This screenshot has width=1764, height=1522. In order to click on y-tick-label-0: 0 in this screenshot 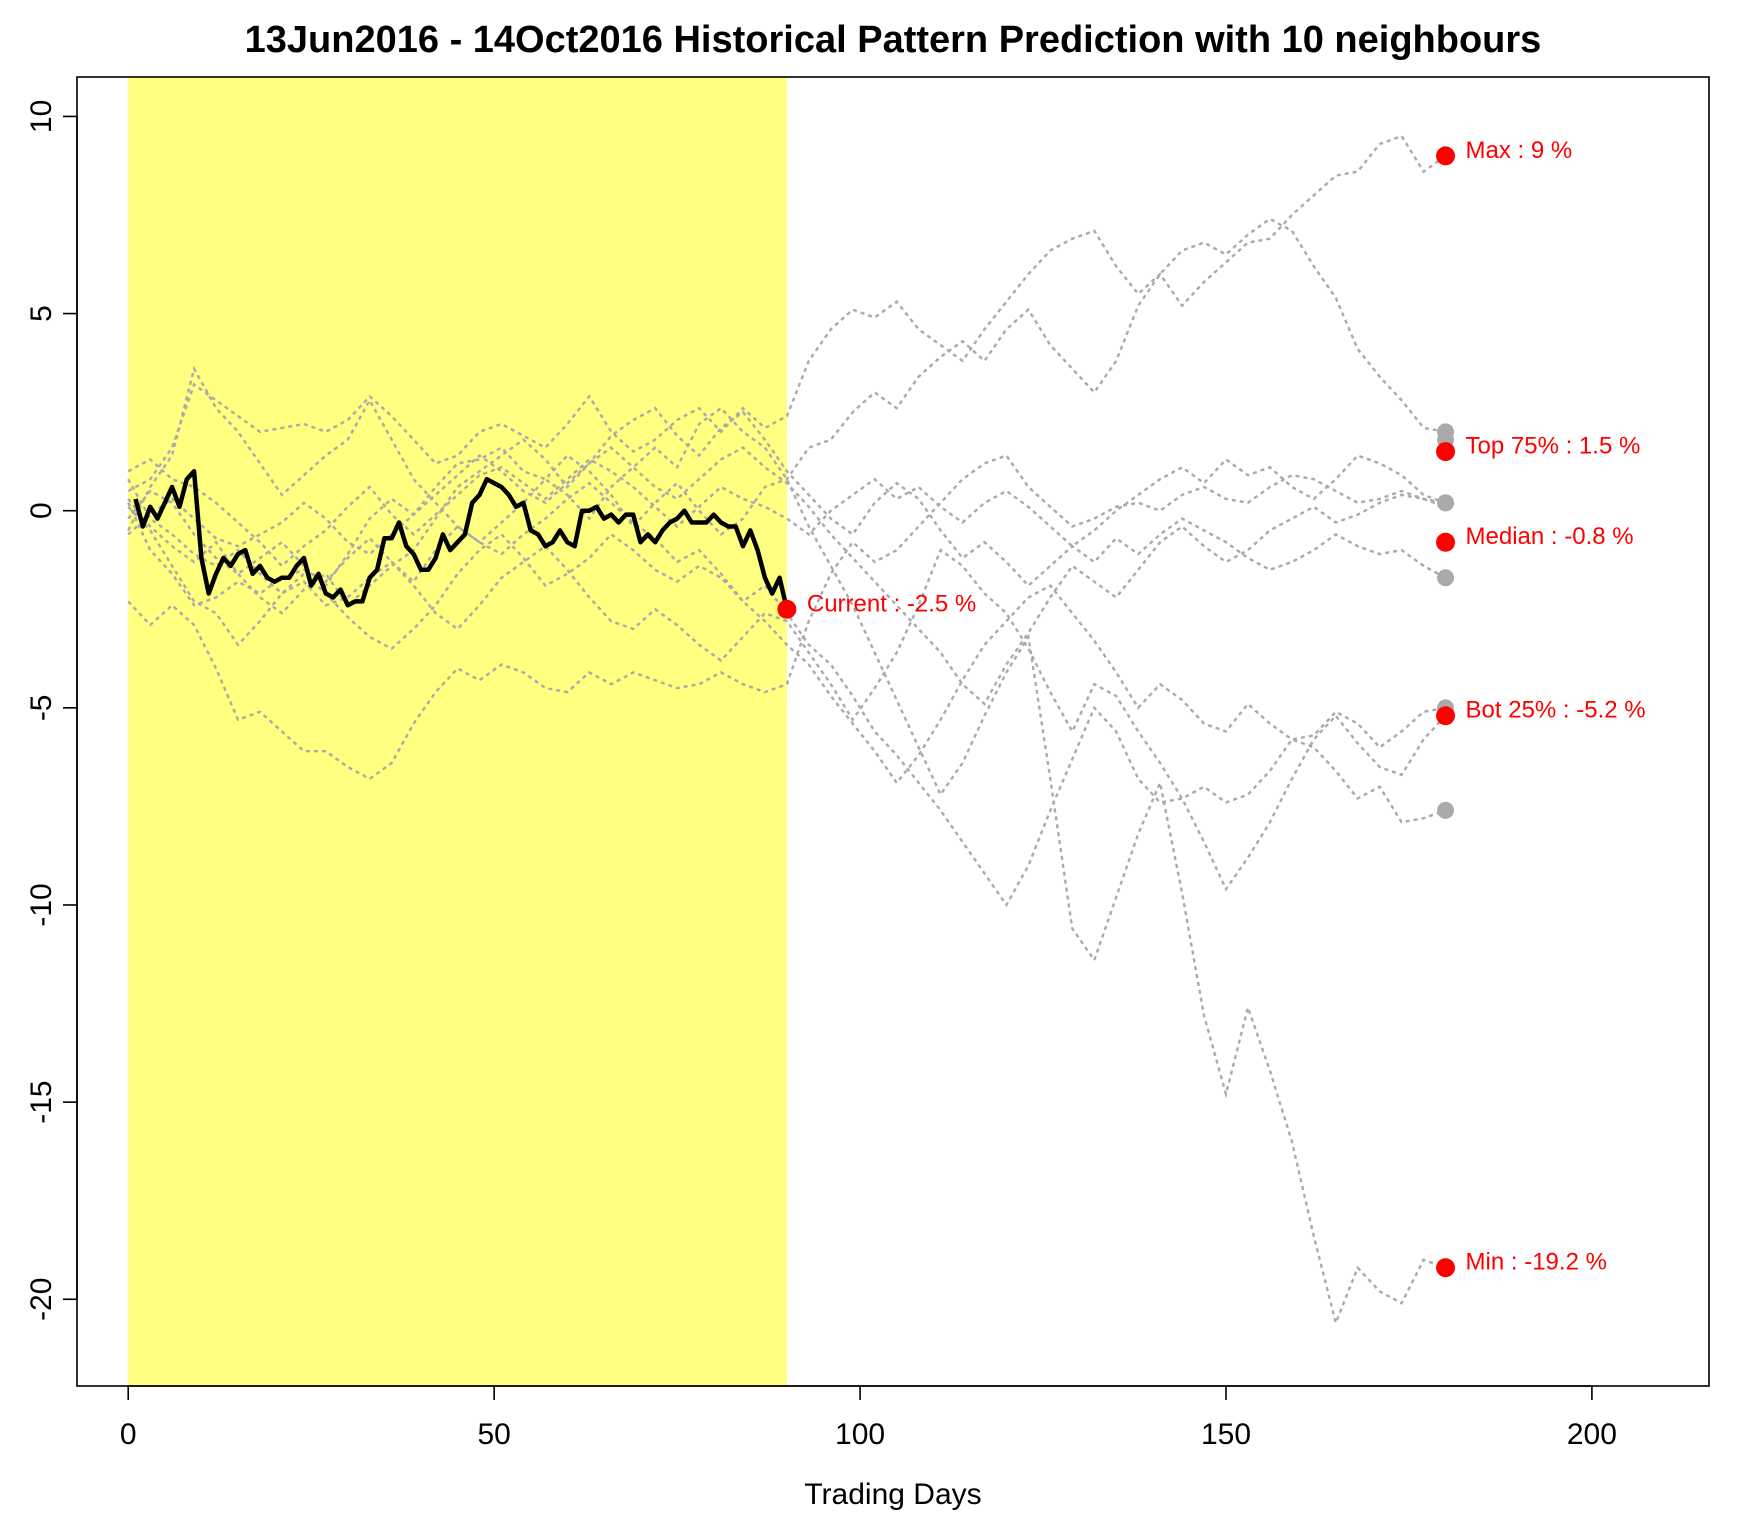, I will do `click(41, 510)`.